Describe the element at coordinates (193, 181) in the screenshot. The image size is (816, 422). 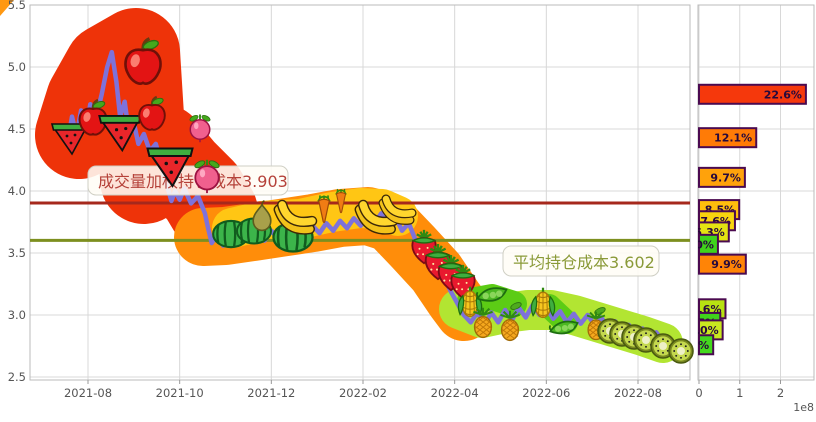
I see `vwap-label-text: 成交量加权持仓成本3.903` at that location.